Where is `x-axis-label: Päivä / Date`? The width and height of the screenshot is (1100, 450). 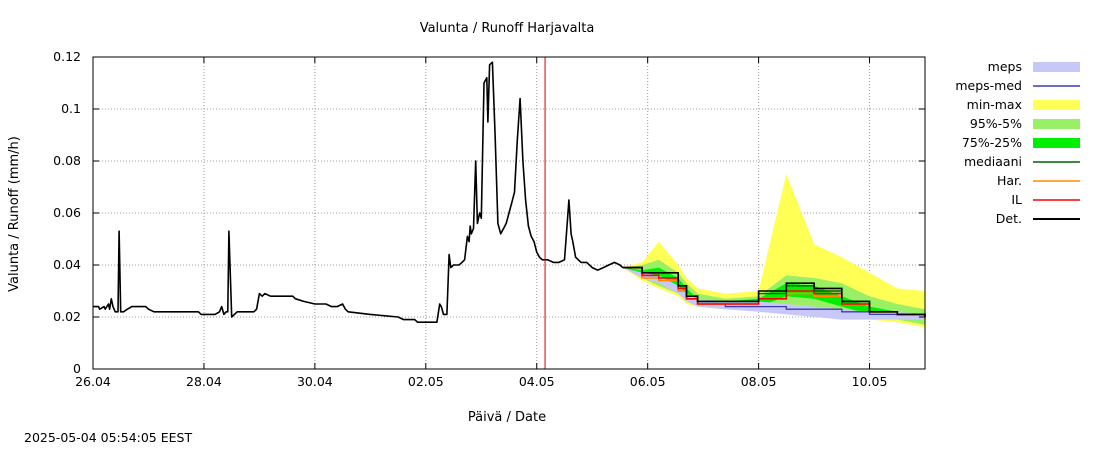 x-axis-label: Päivä / Date is located at coordinates (507, 417).